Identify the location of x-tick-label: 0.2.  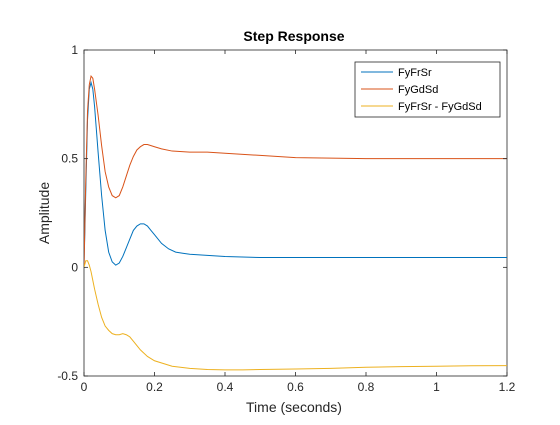
(154, 387).